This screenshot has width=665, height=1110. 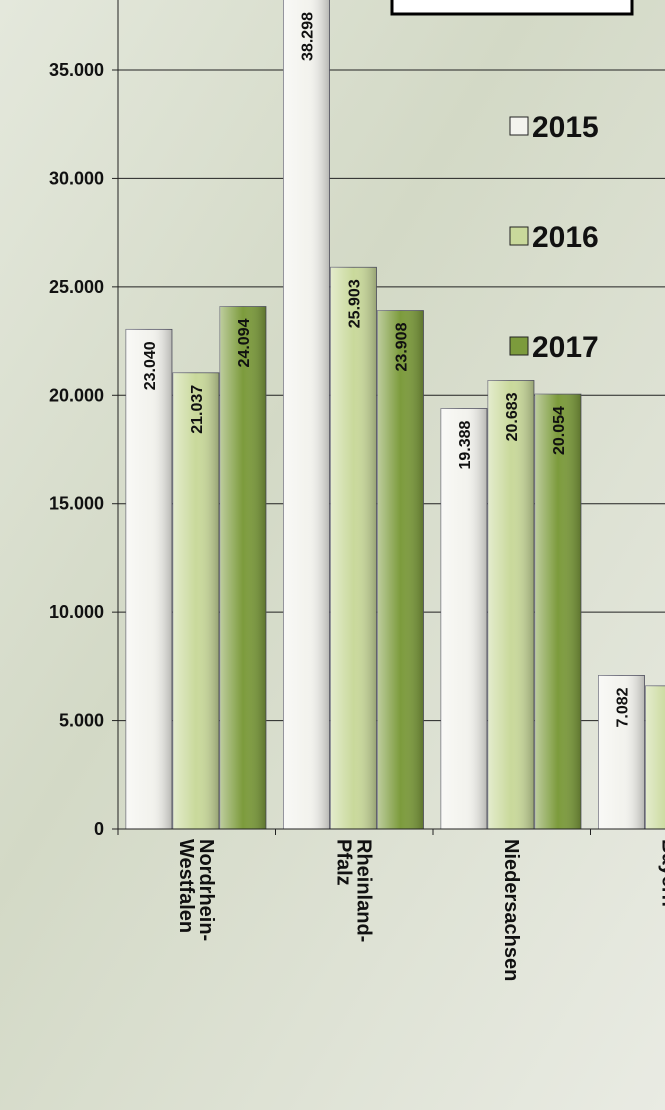 What do you see at coordinates (76, 395) in the screenshot?
I see `y-tick-label: 20.000` at bounding box center [76, 395].